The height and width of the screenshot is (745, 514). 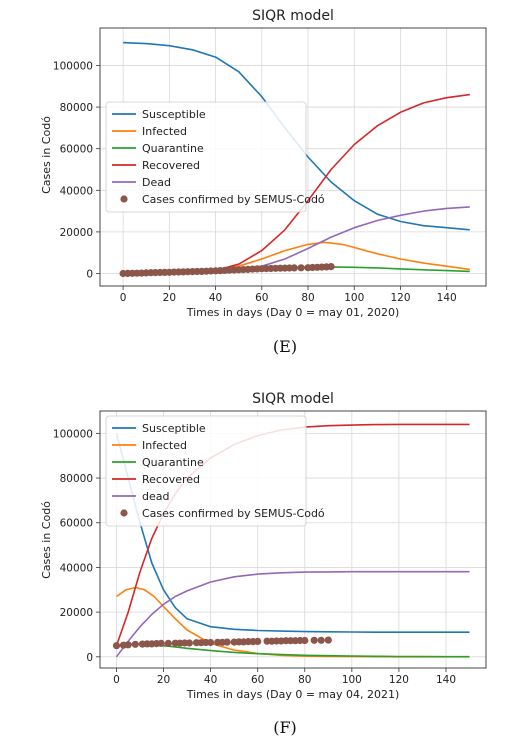 I want to click on panel-caption: (F), so click(x=285, y=727).